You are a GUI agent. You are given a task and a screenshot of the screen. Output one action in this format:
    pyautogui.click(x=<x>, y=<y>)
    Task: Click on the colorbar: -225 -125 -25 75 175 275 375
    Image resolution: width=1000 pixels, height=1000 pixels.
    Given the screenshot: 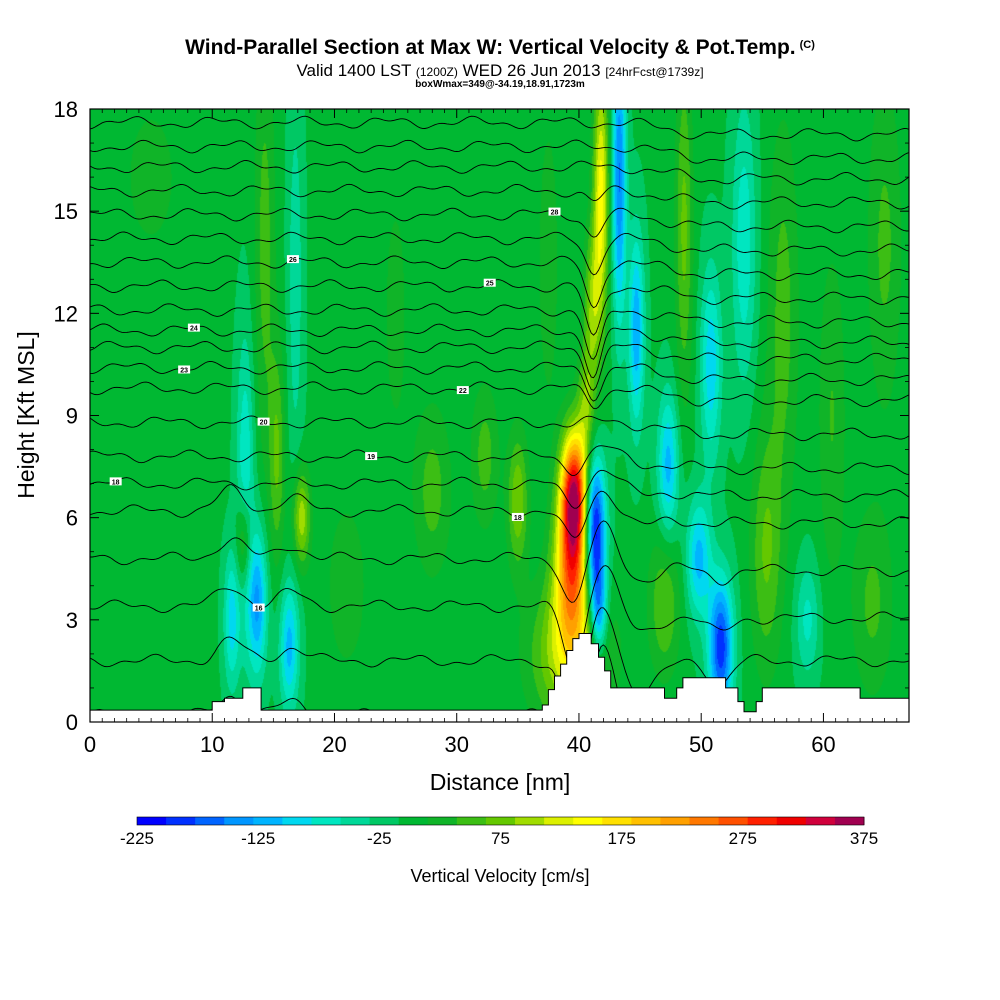 What is the action you would take?
    pyautogui.click(x=499, y=832)
    